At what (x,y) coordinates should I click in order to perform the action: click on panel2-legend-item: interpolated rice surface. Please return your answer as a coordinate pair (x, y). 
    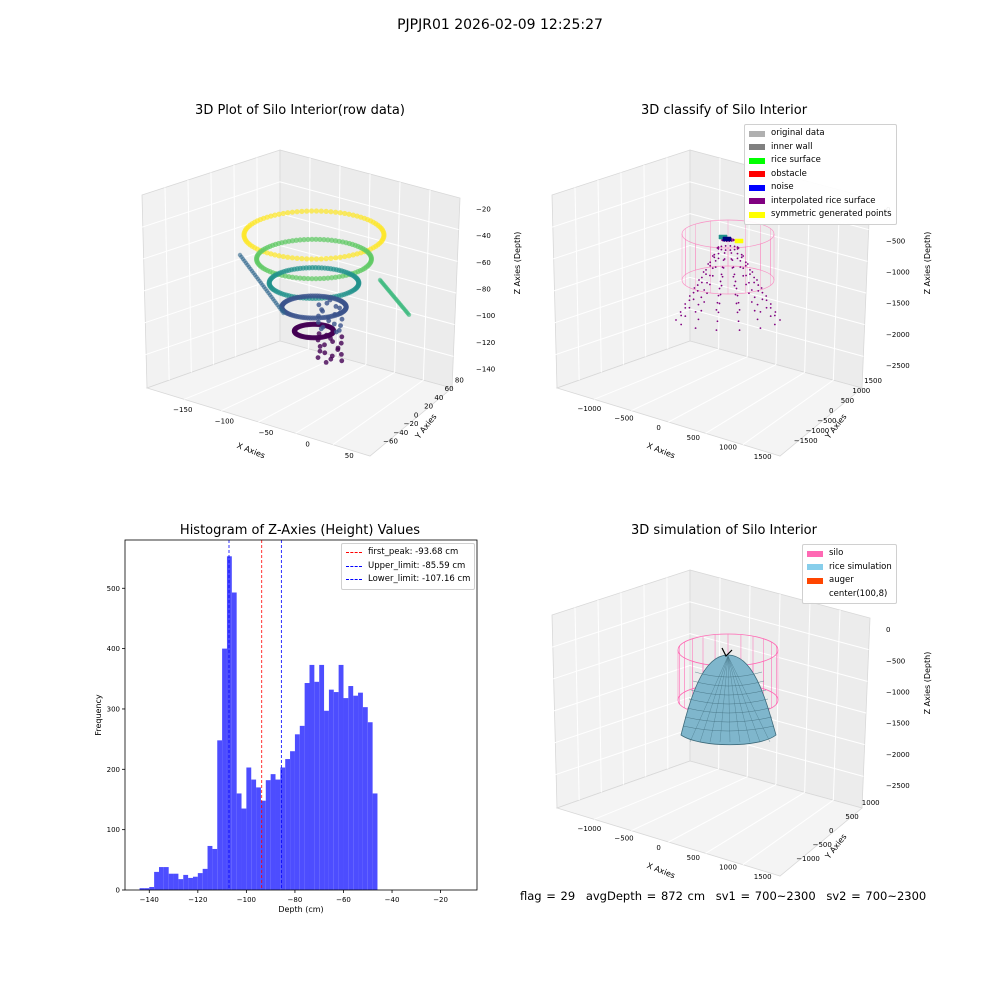
    Looking at the image, I should click on (820, 202).